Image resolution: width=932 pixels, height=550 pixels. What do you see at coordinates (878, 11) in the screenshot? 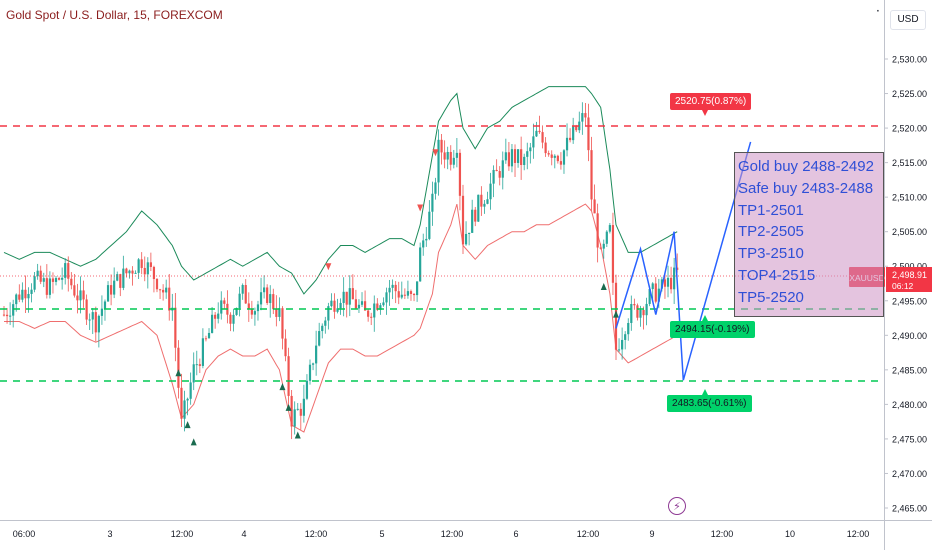
I see `dots-icon: ·` at bounding box center [878, 11].